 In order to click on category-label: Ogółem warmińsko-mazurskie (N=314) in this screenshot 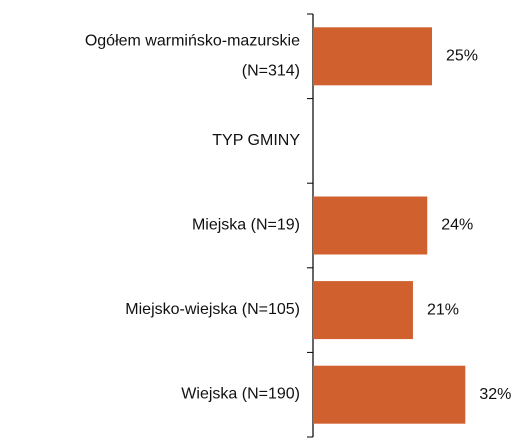, I will do `click(192, 56)`.